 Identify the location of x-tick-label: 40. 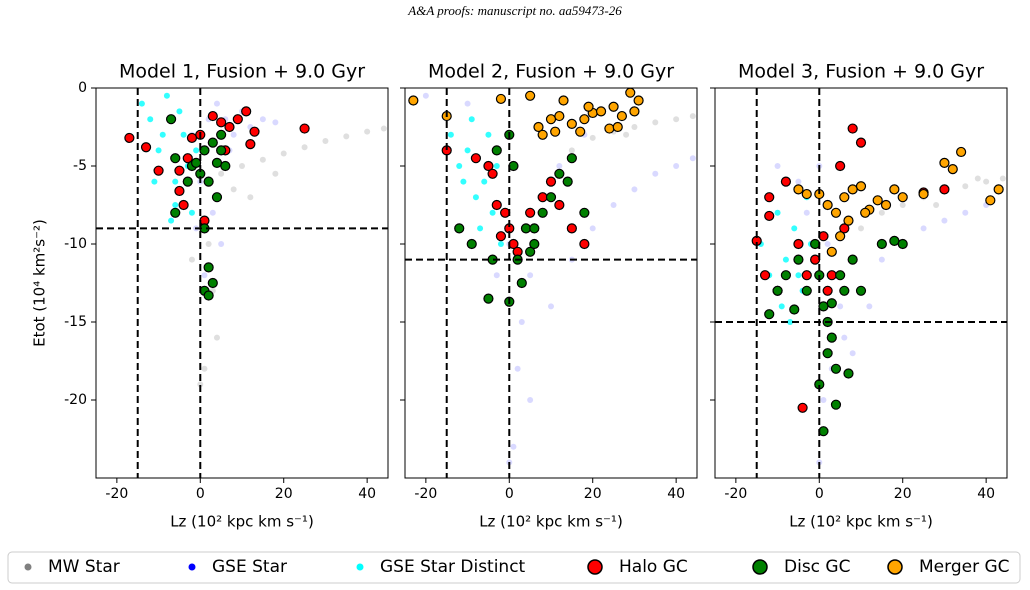
(676, 494).